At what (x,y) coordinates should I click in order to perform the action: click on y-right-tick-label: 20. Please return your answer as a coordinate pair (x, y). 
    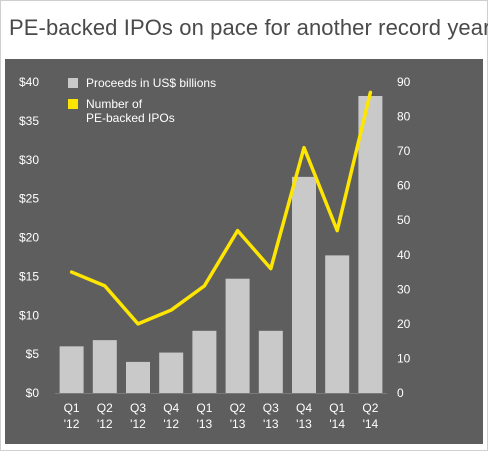
    Looking at the image, I should click on (404, 324).